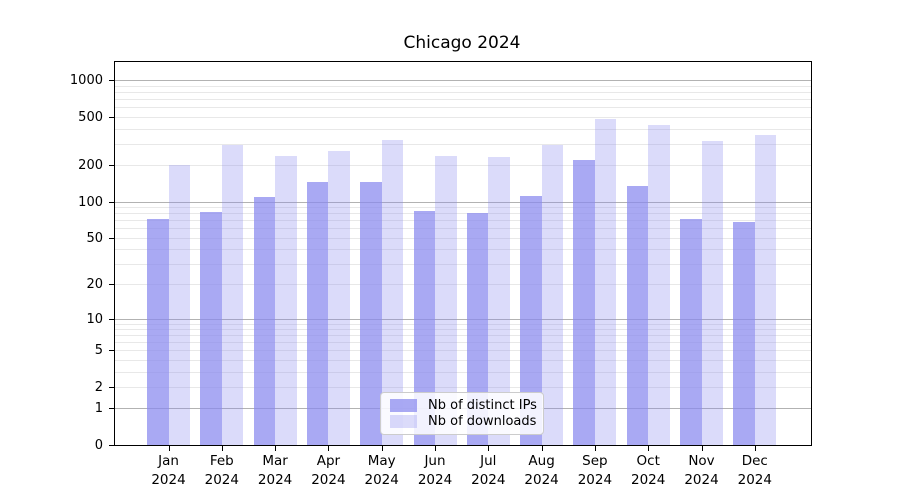 The width and height of the screenshot is (900, 500). Describe the element at coordinates (552, 295) in the screenshot. I see `bar-downloads-aug` at that location.